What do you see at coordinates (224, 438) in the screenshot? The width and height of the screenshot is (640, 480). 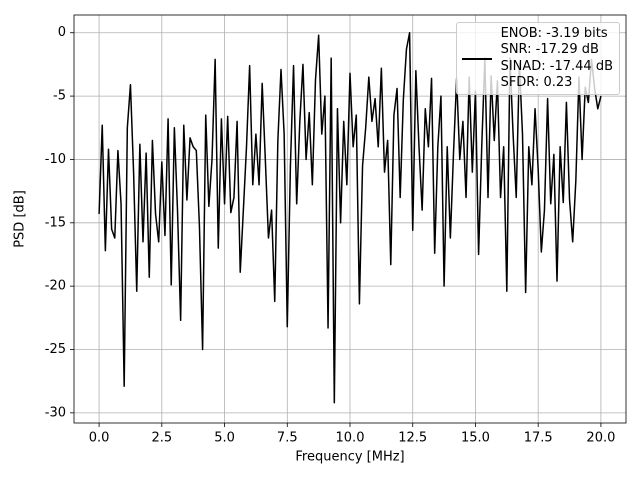 I see `x-tick-label: 5.0` at bounding box center [224, 438].